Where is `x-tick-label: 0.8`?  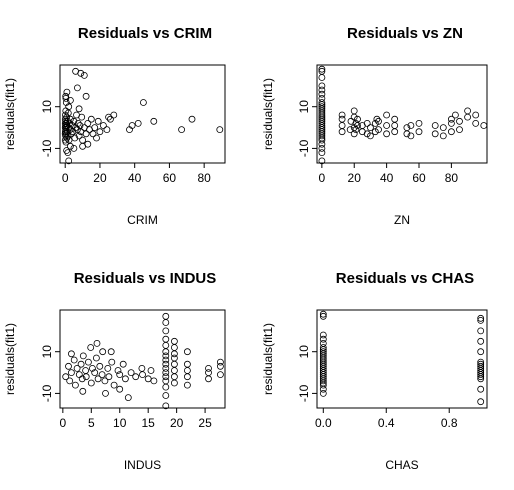
x-tick-label: 0.8 is located at coordinates (449, 423).